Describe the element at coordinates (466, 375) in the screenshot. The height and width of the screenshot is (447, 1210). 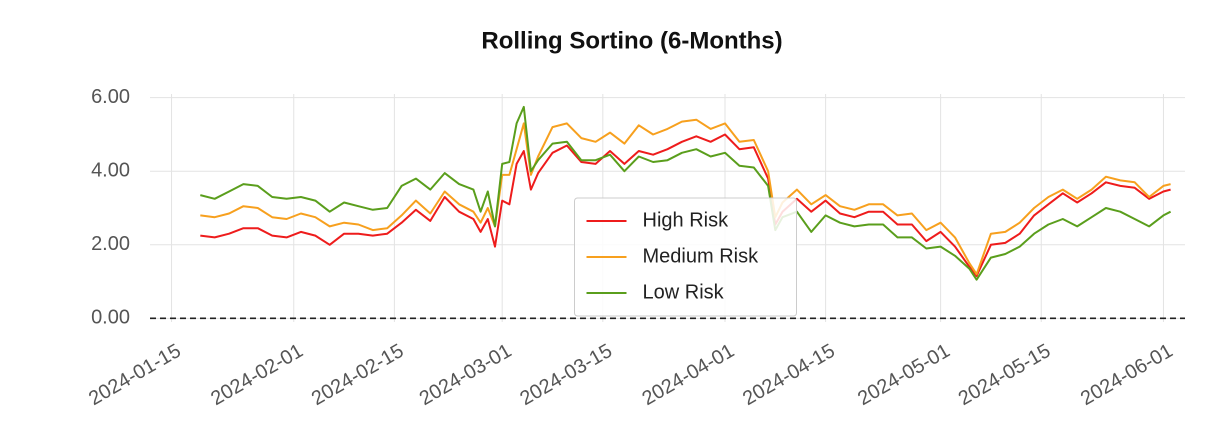
I see `x-tick-label: 2024-03-01` at that location.